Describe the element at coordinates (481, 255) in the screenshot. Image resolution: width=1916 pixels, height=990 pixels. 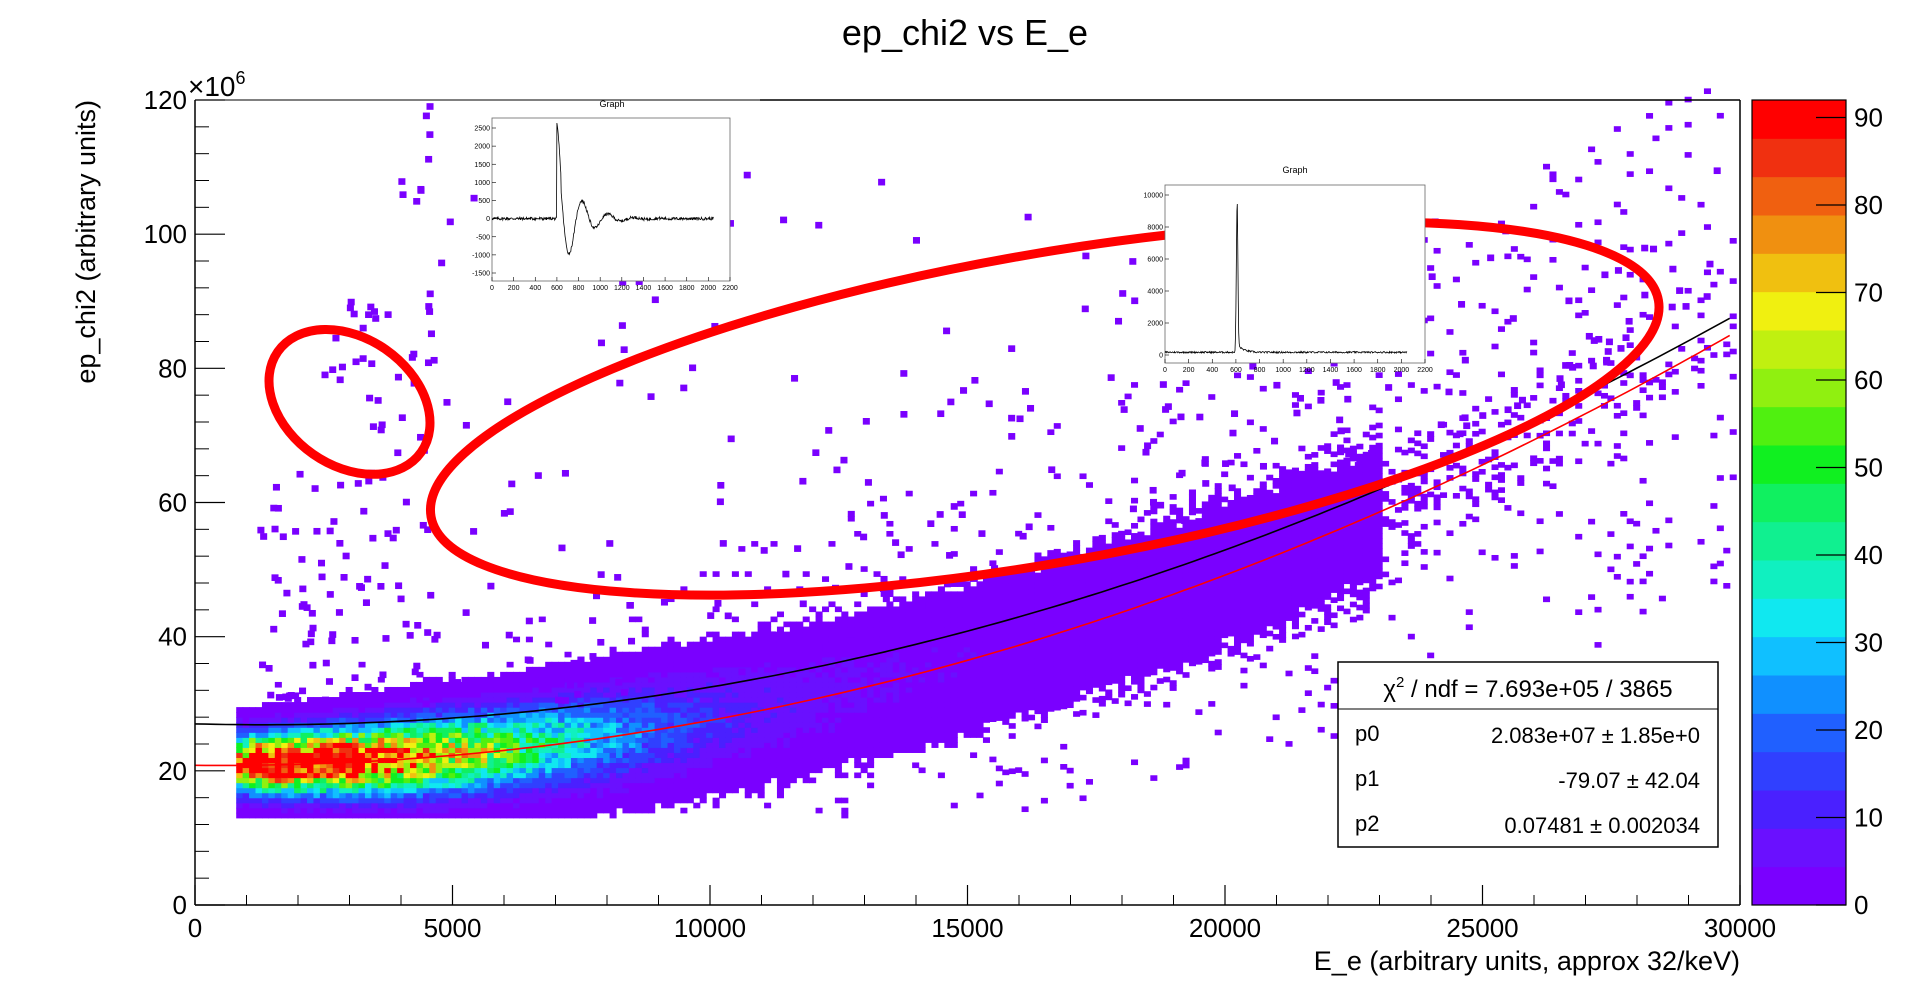
I see `inset-1-y-tick-label: -1000` at that location.